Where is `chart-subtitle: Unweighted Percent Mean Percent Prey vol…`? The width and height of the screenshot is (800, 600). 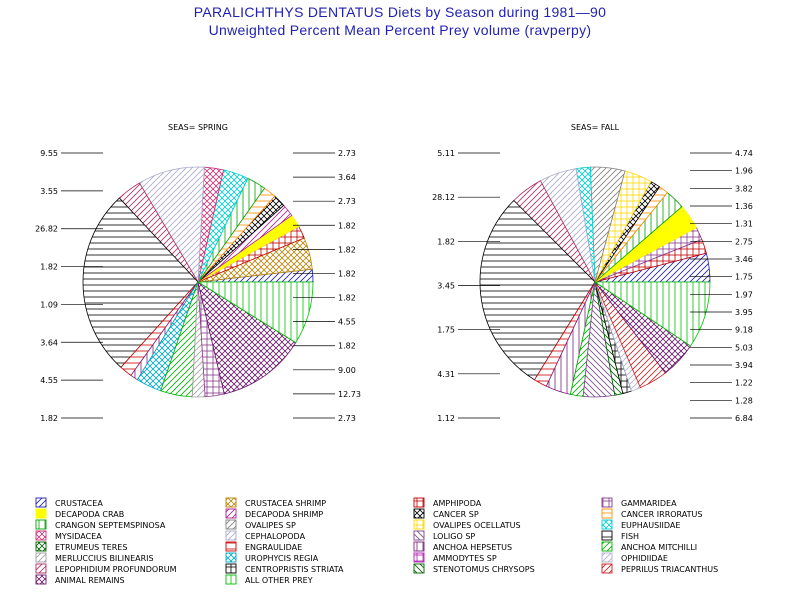
chart-subtitle: Unweighted Percent Mean Percent Prey vol… is located at coordinates (400, 30).